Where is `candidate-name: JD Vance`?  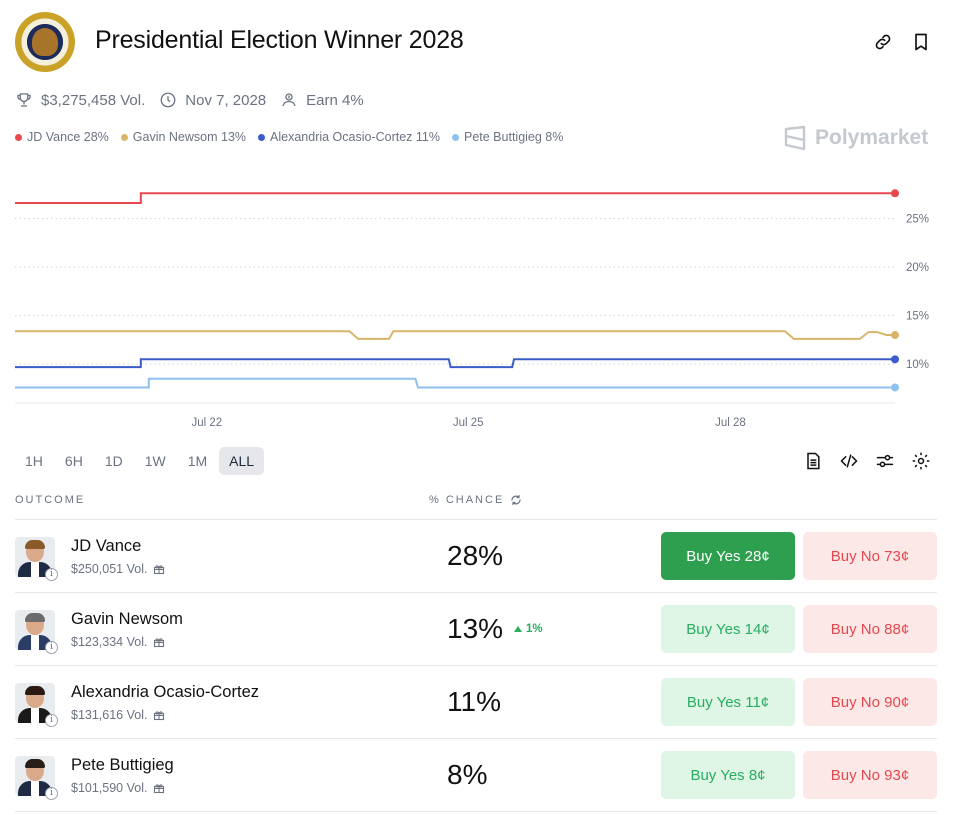
candidate-name: JD Vance is located at coordinates (106, 546).